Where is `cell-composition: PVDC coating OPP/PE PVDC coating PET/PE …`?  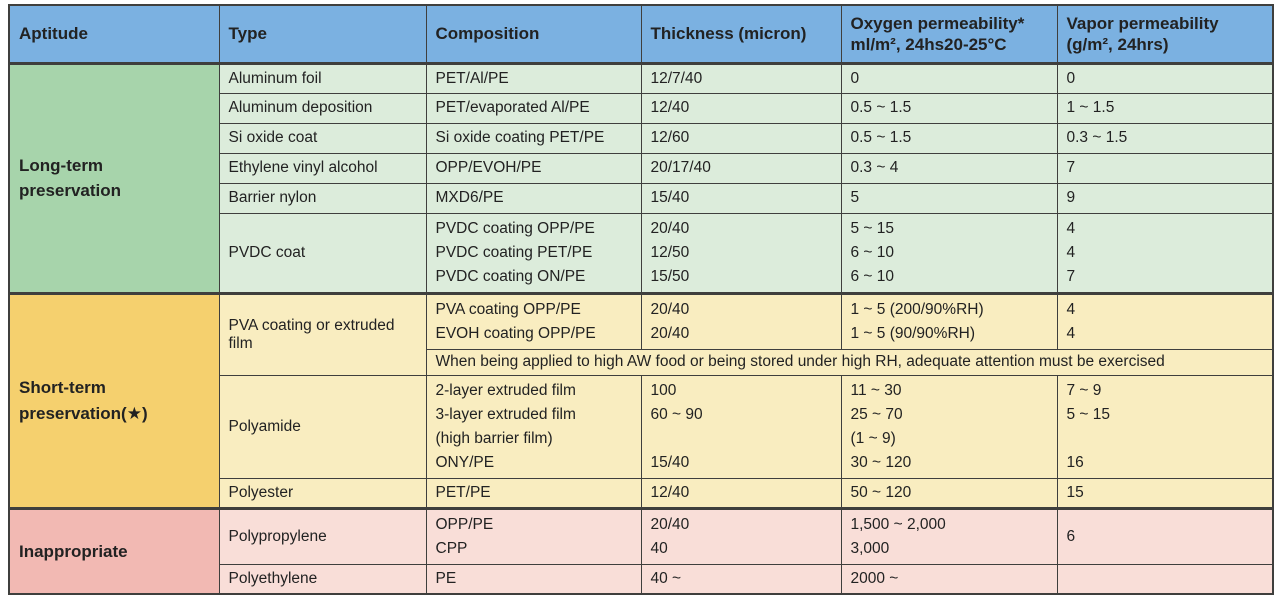
cell-composition: PVDC coating OPP/PE PVDC coating PET/PE … is located at coordinates (533, 253).